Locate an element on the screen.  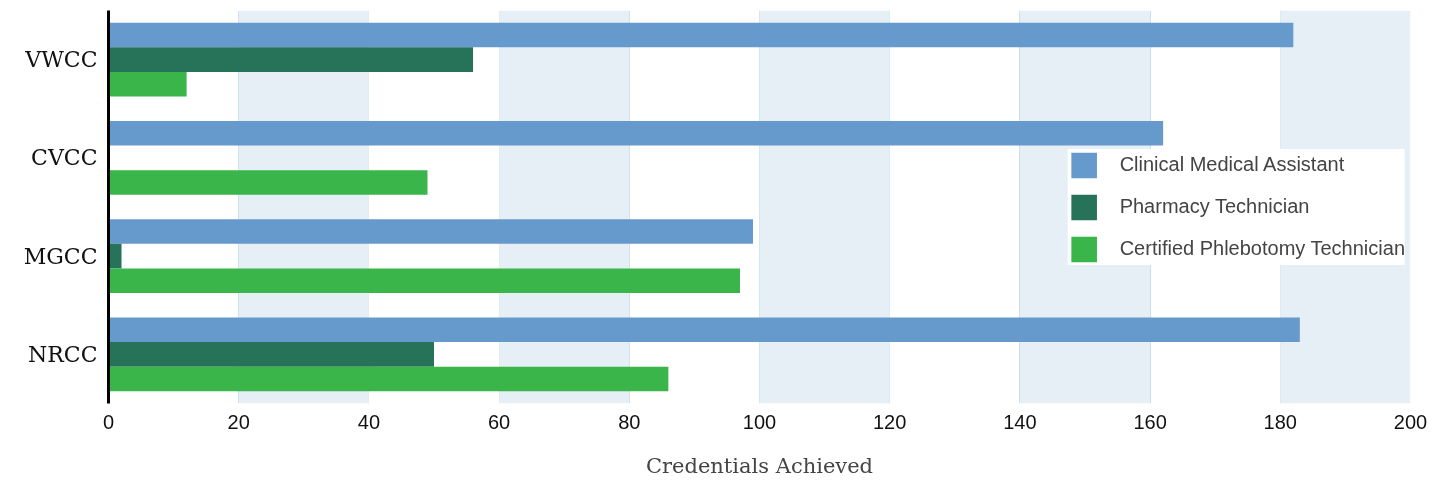
y-tick-label: CVCC is located at coordinates (64, 158).